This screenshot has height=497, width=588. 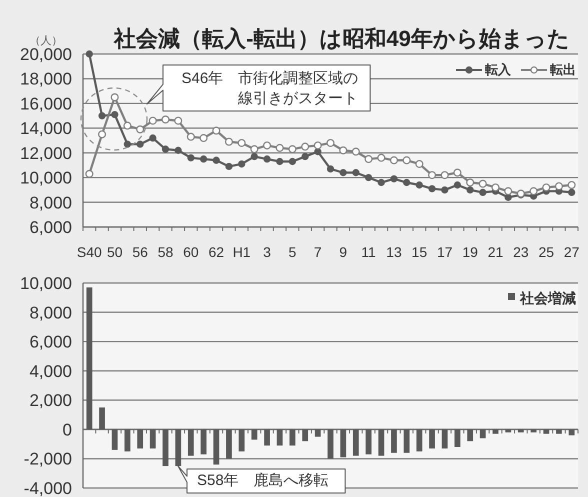 I want to click on y-tick-label: 20,000, so click(x=46, y=54).